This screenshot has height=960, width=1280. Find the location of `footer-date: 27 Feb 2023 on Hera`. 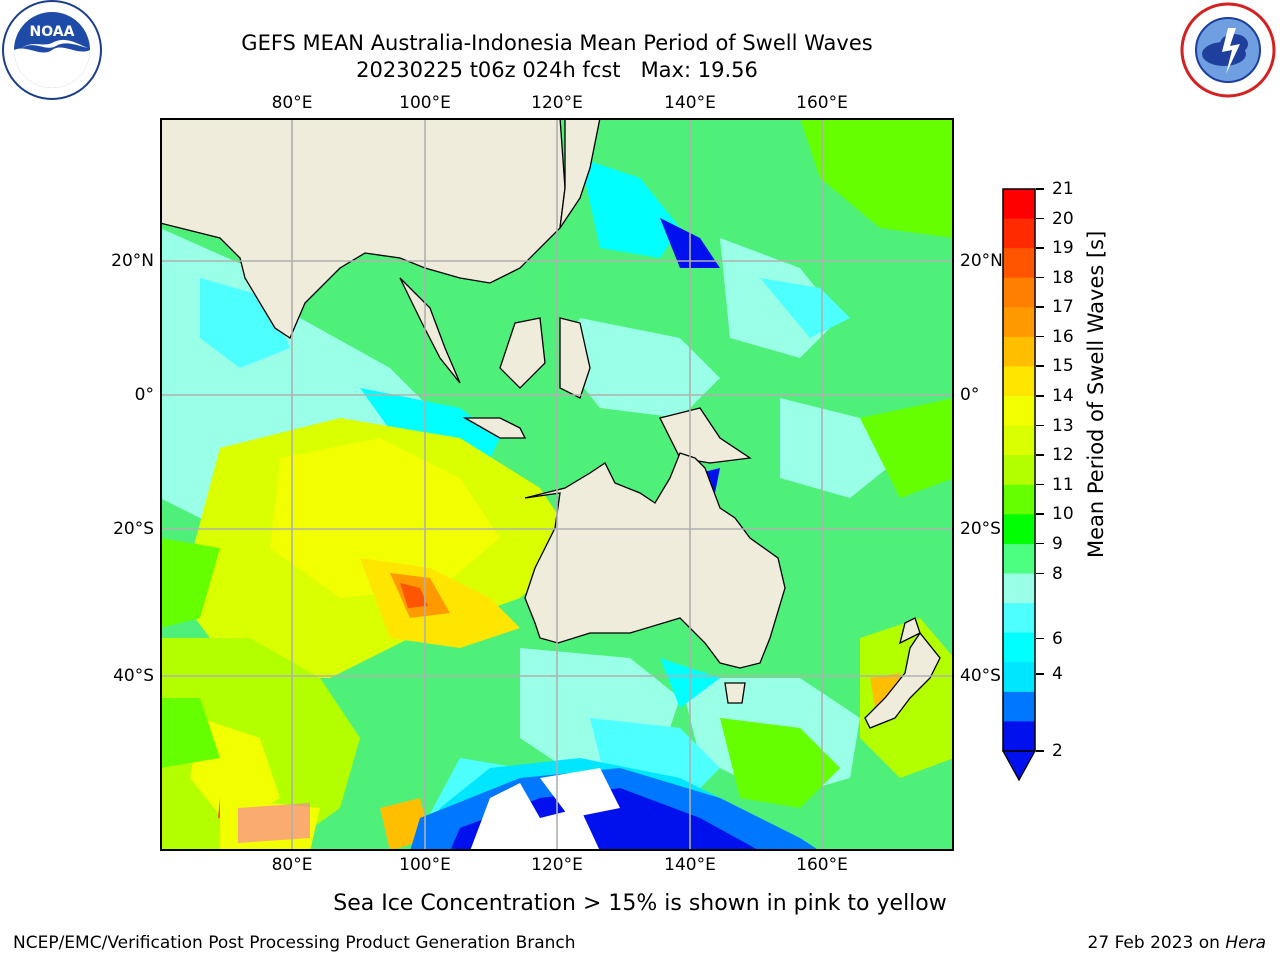

footer-date: 27 Feb 2023 on Hera is located at coordinates (1177, 943).